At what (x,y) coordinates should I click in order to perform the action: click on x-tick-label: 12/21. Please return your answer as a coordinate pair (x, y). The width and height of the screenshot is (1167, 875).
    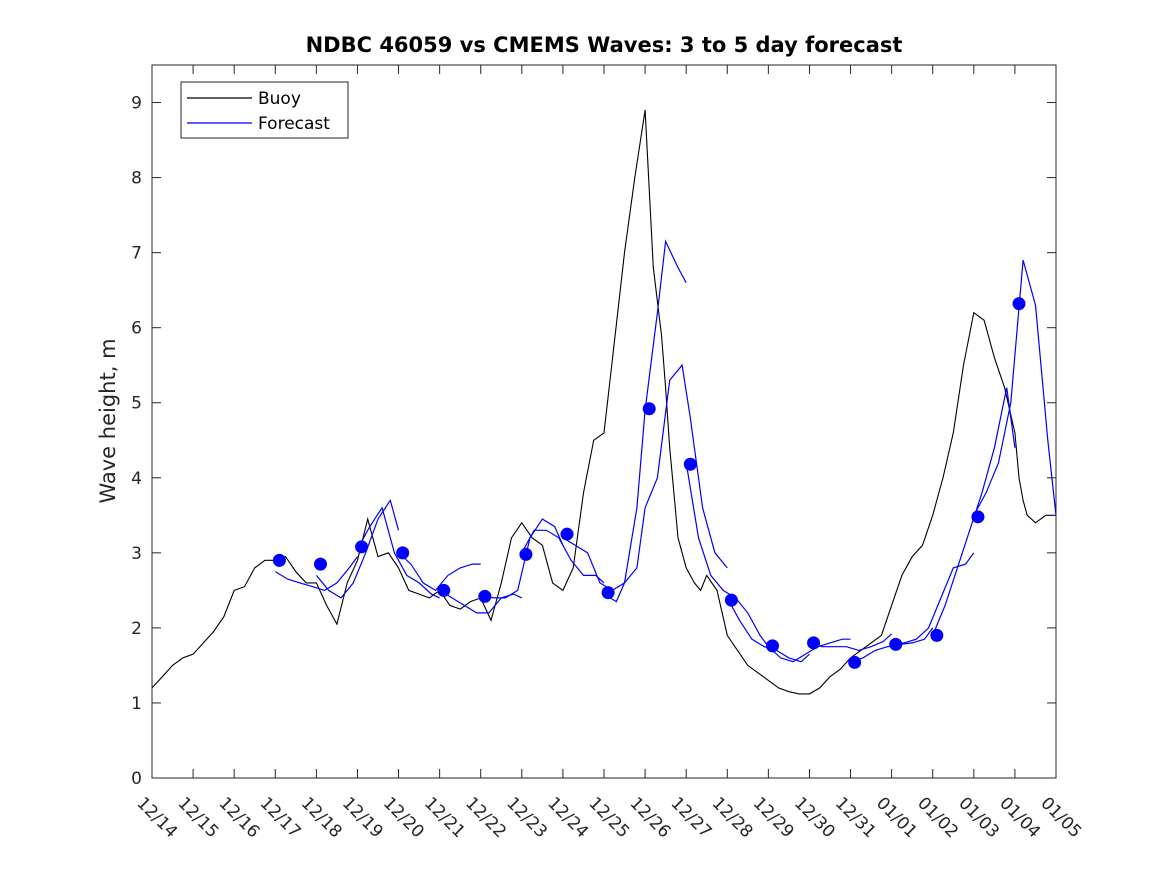
    Looking at the image, I should click on (444, 817).